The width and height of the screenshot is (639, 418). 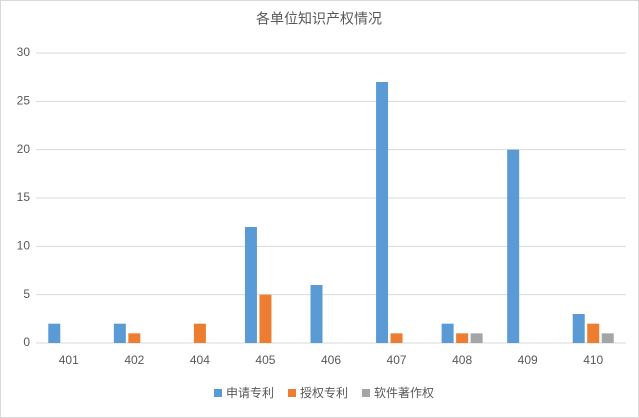 I want to click on x-tick-label: 407, so click(x=397, y=360).